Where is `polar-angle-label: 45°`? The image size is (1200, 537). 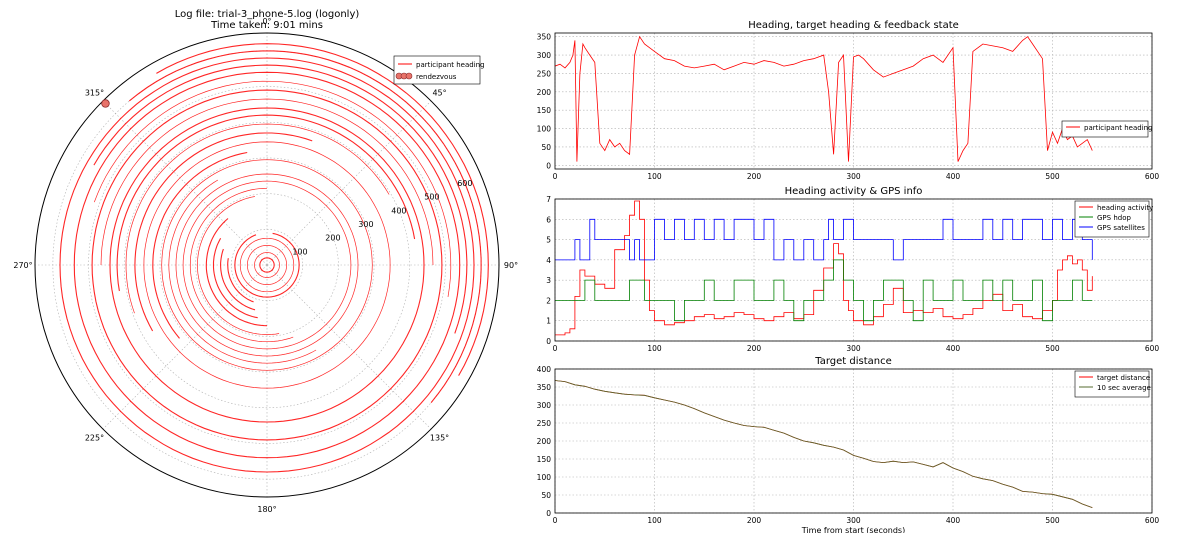 polar-angle-label: 45° is located at coordinates (439, 92).